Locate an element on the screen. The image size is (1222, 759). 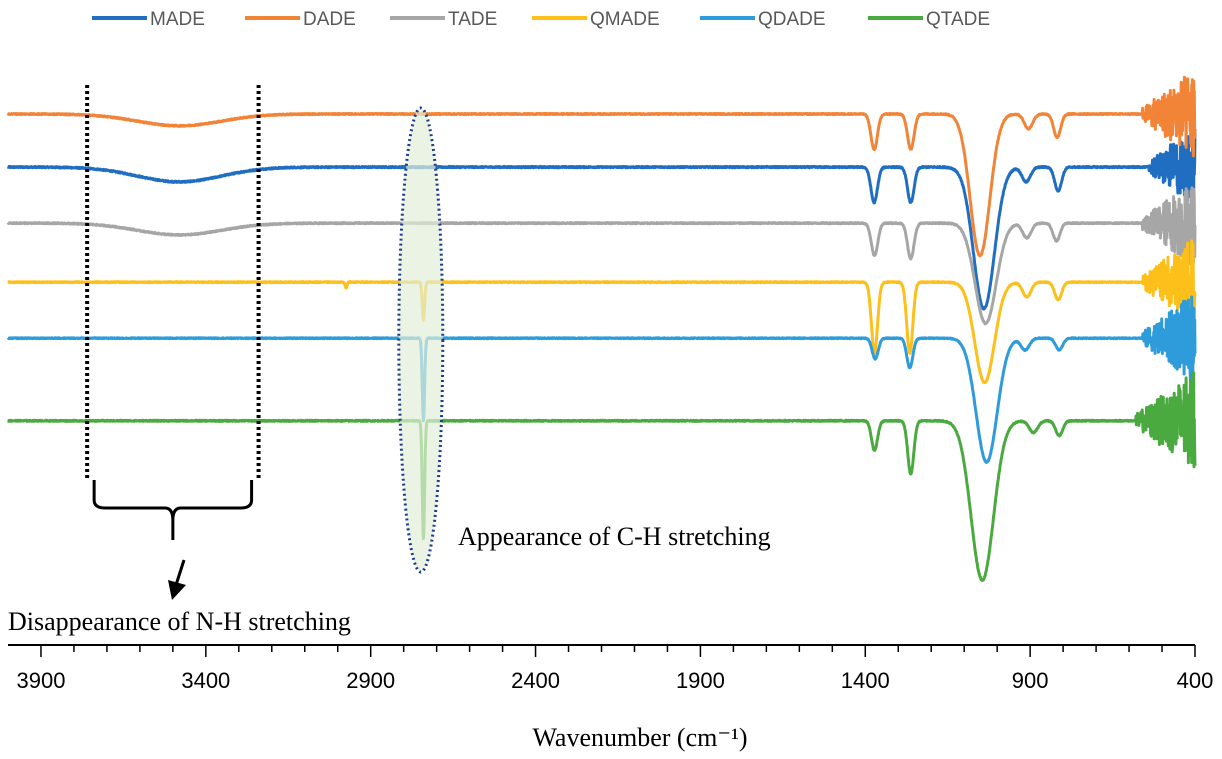
ch-highlight-ellipse is located at coordinates (421, 340).